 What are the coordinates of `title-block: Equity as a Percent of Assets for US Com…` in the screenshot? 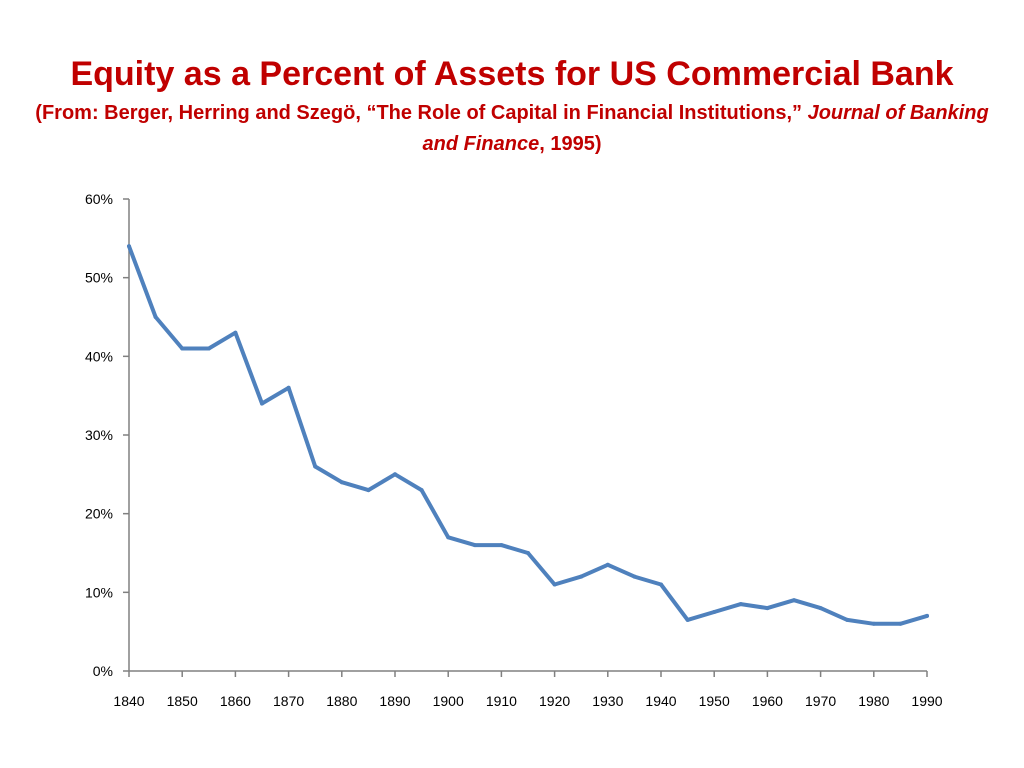 It's located at (512, 106).